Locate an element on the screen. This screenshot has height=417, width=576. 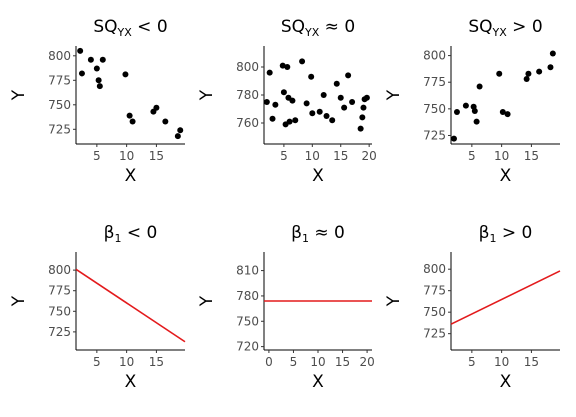
y-tick-label: 750 is located at coordinates (247, 321).